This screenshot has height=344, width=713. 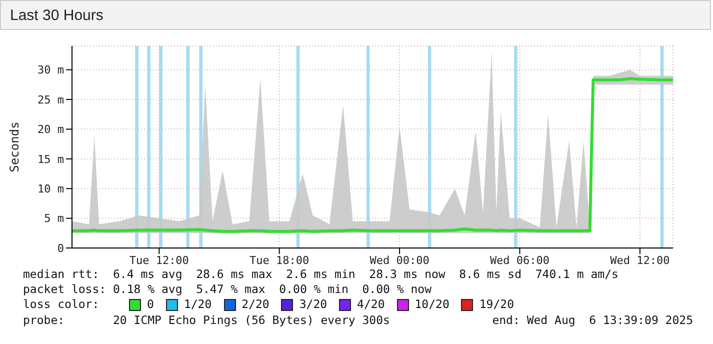 I want to click on chart-title: Last 30 Hours, so click(x=57, y=15).